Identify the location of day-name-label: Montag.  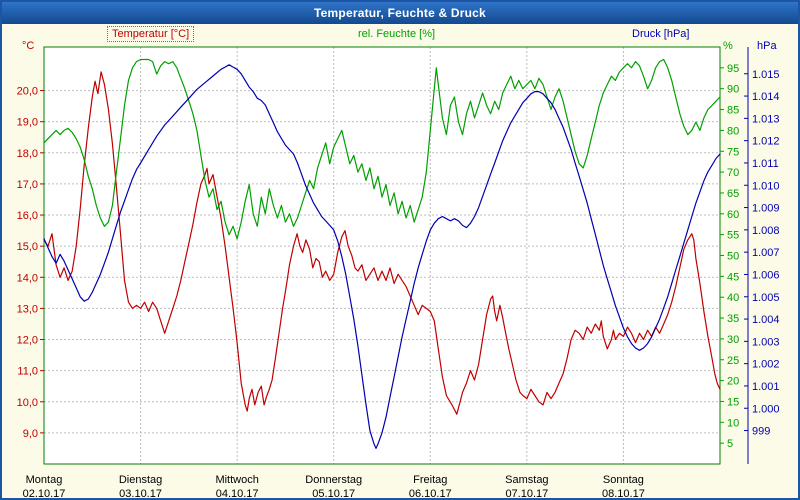
(44, 480).